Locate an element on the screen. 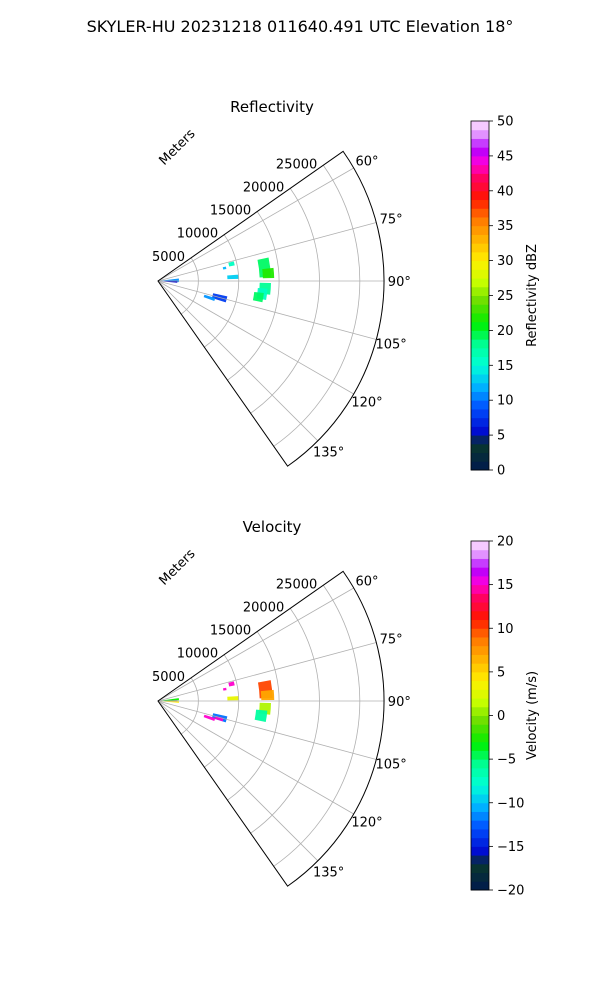  azimuth-tick-label: 75° is located at coordinates (391, 640).